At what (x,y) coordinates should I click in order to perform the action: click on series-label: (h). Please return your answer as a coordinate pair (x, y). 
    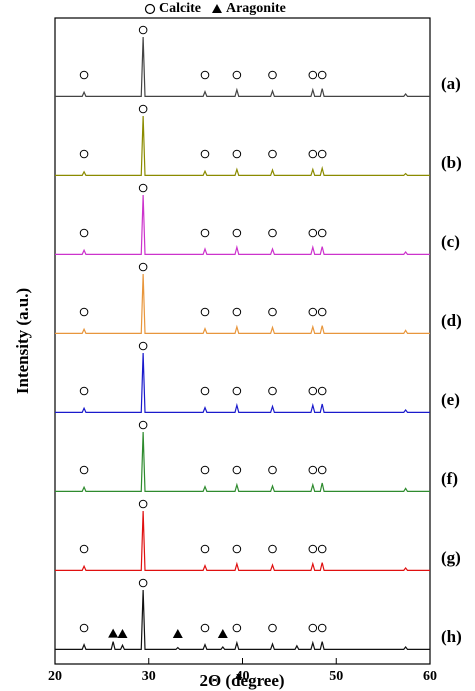
    Looking at the image, I should click on (451, 636).